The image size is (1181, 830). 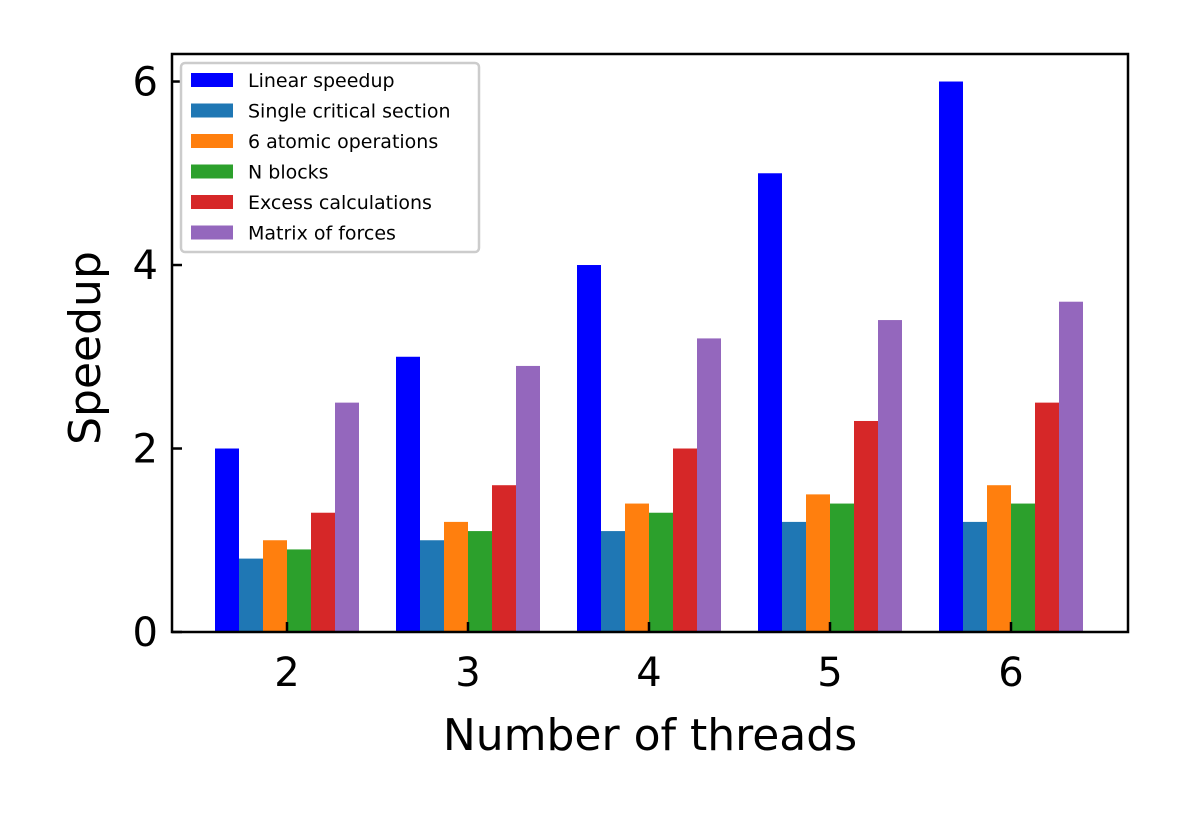 What do you see at coordinates (145, 450) in the screenshot?
I see `y-tick-label: 2` at bounding box center [145, 450].